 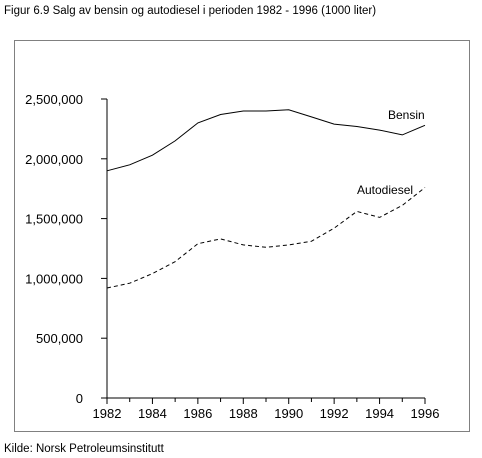 I want to click on y-tick-label: 1,500,000, so click(x=54, y=219).